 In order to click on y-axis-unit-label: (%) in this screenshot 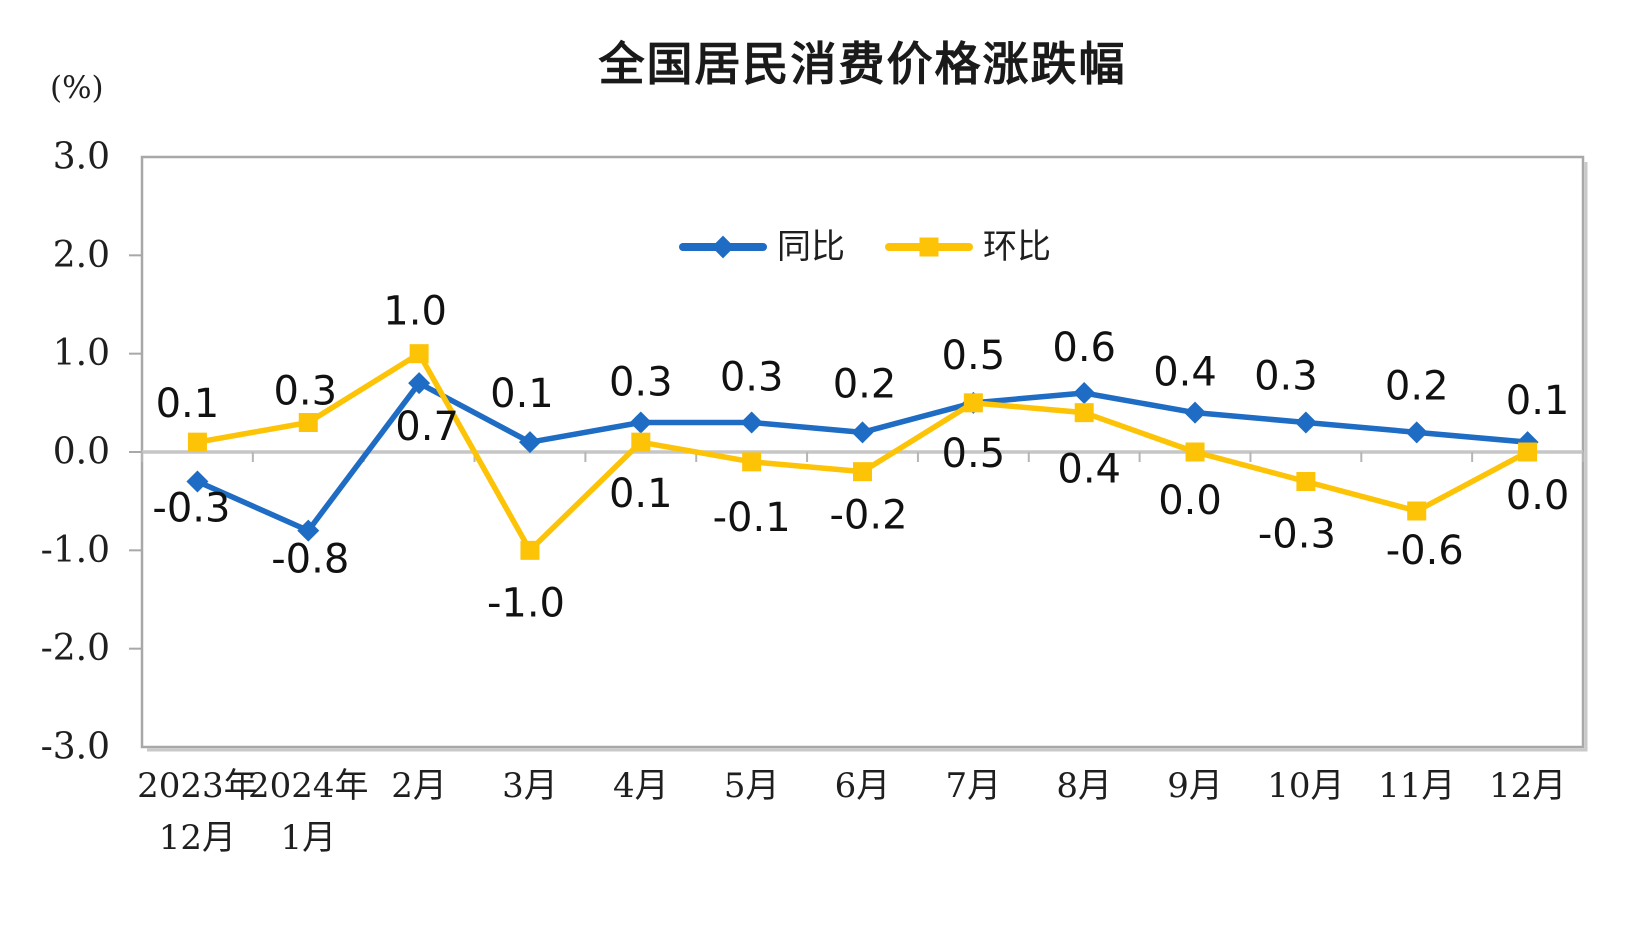, I will do `click(77, 88)`.